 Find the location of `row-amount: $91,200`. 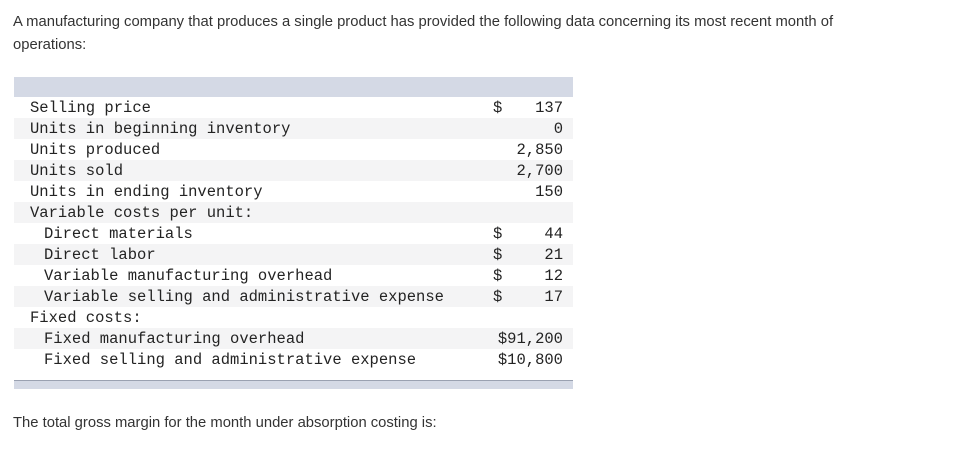

row-amount: $91,200 is located at coordinates (530, 338).